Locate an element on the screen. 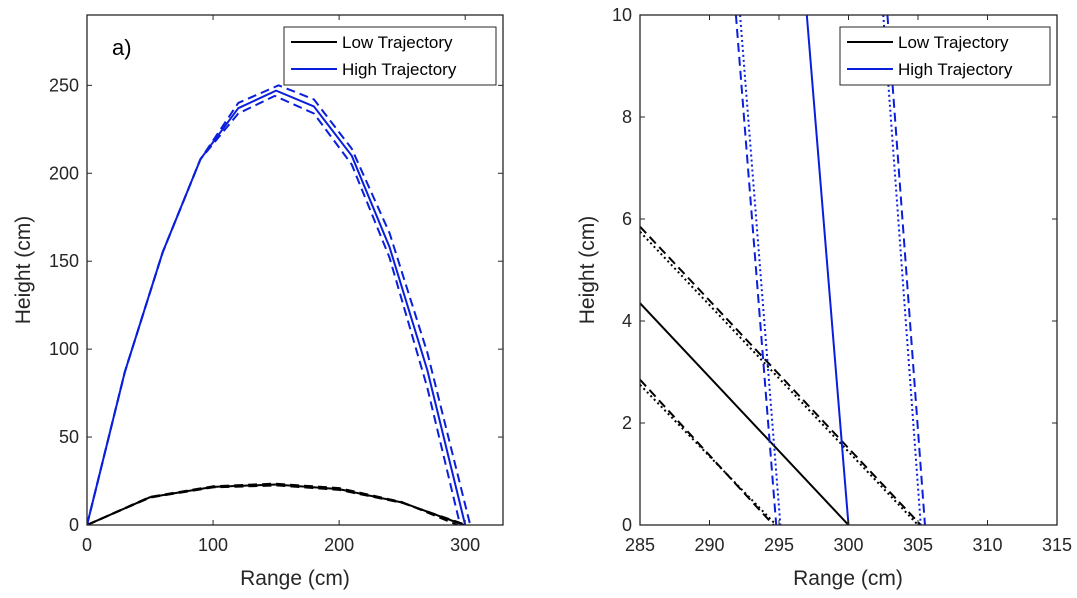  panel-b-legend-label-low: Low Trajectory is located at coordinates (953, 42).